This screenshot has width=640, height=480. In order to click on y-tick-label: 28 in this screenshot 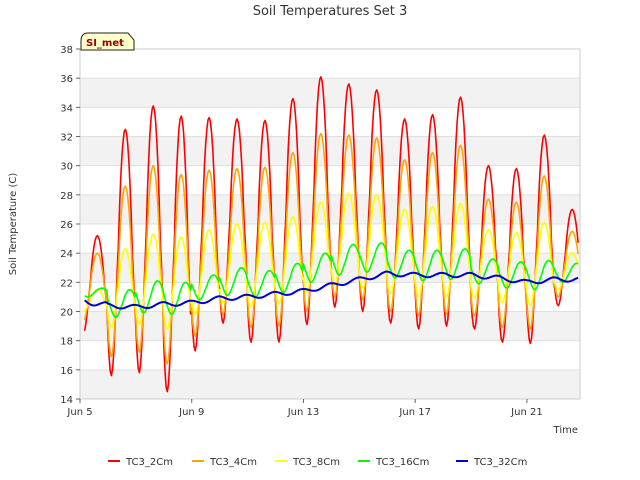, I will do `click(66, 196)`.